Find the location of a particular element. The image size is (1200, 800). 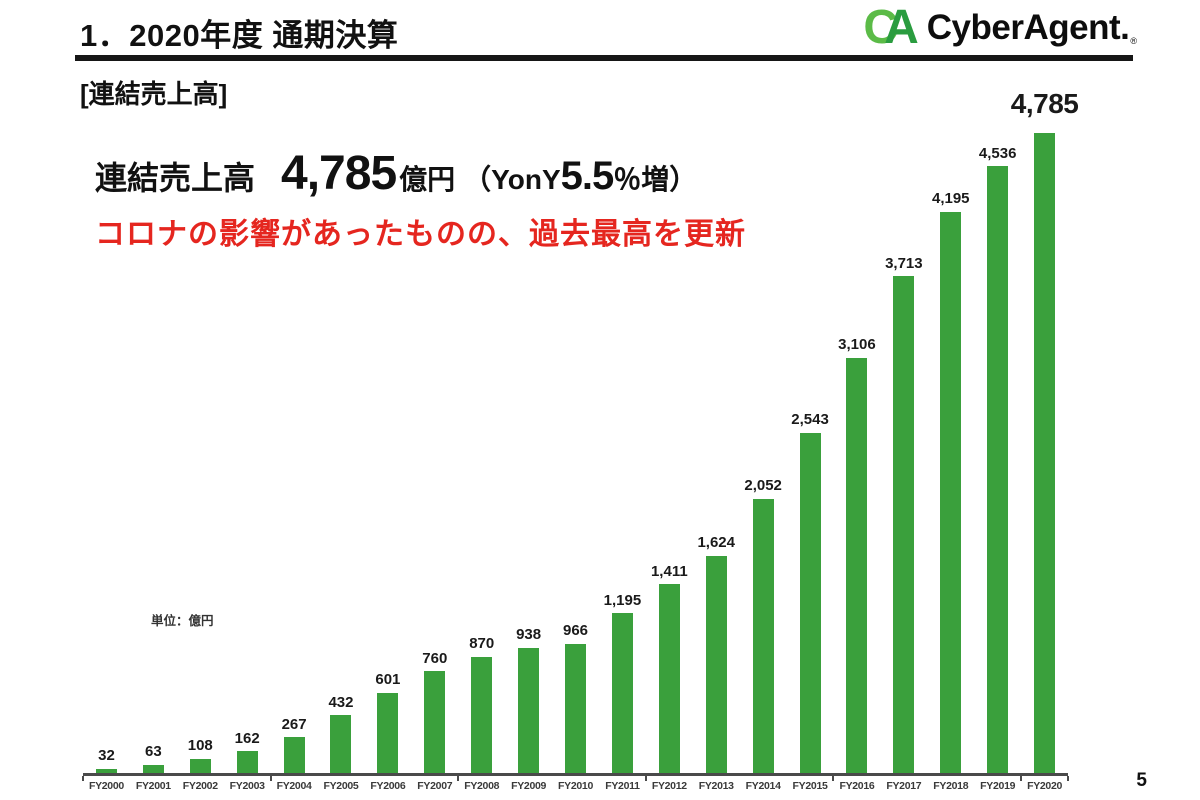

cyberagent-ca-icon: C A is located at coordinates (890, 28).